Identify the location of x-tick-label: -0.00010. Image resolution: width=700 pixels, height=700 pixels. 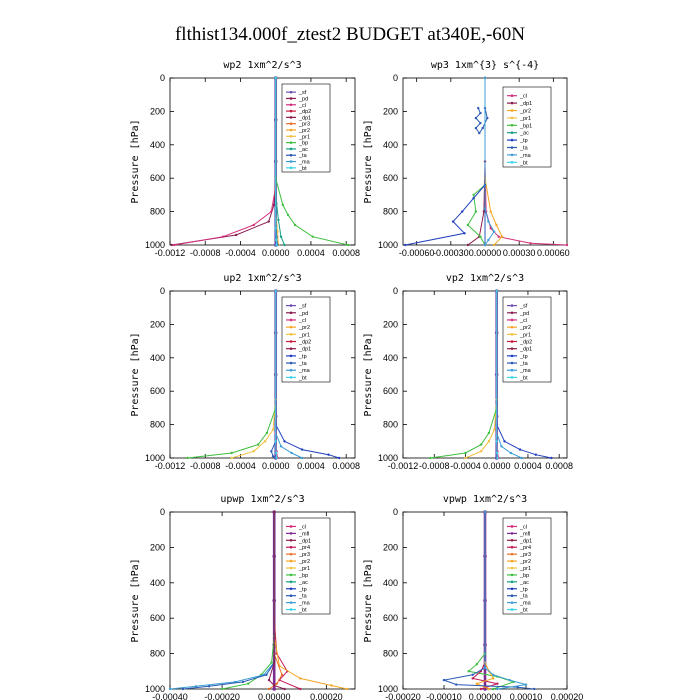
(444, 696).